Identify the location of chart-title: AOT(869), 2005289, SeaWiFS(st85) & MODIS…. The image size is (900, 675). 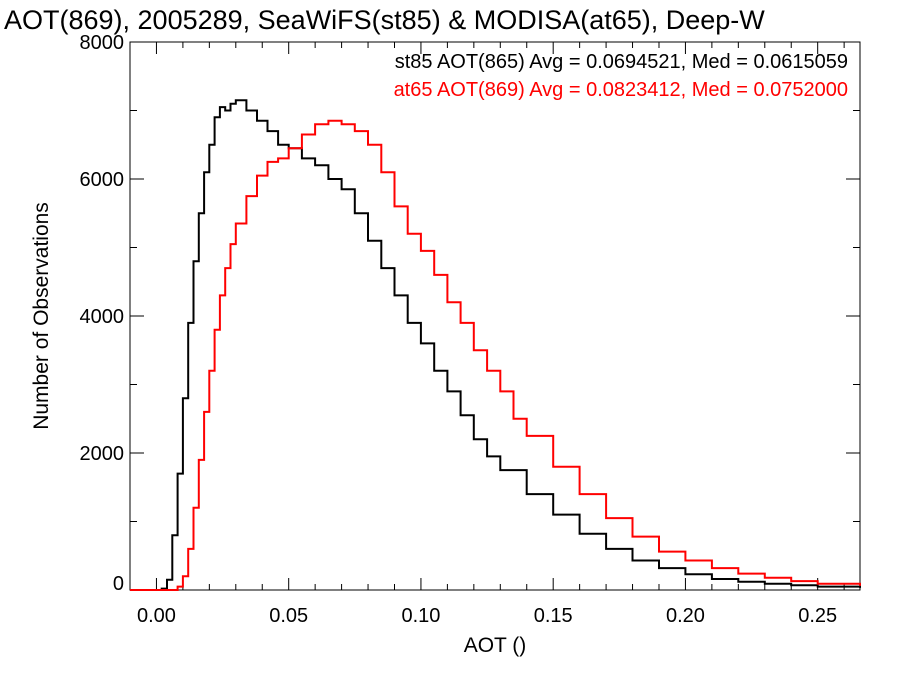
(384, 20).